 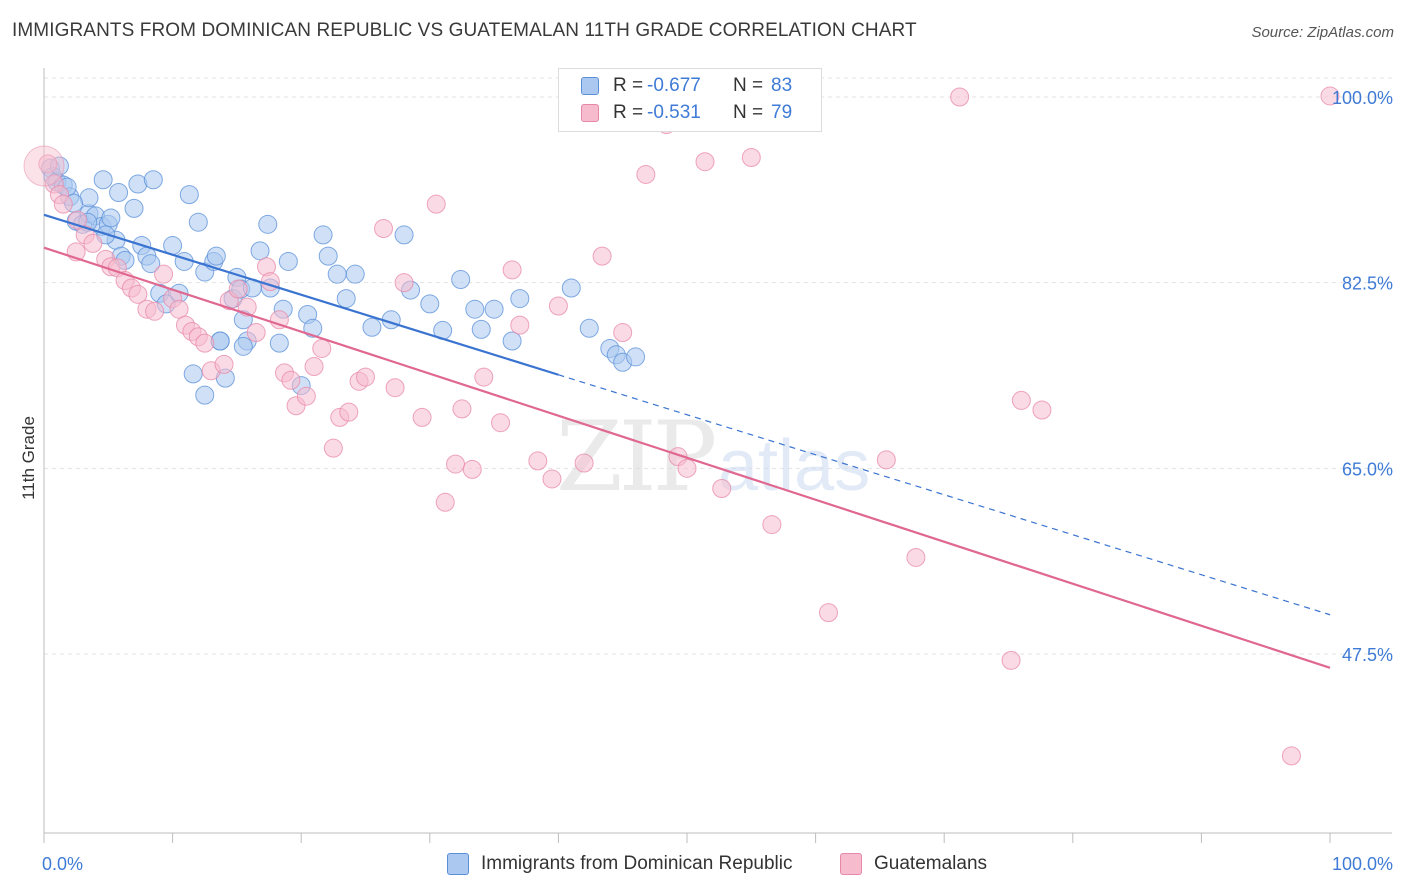 I want to click on legend-n-label: N =, so click(x=748, y=85).